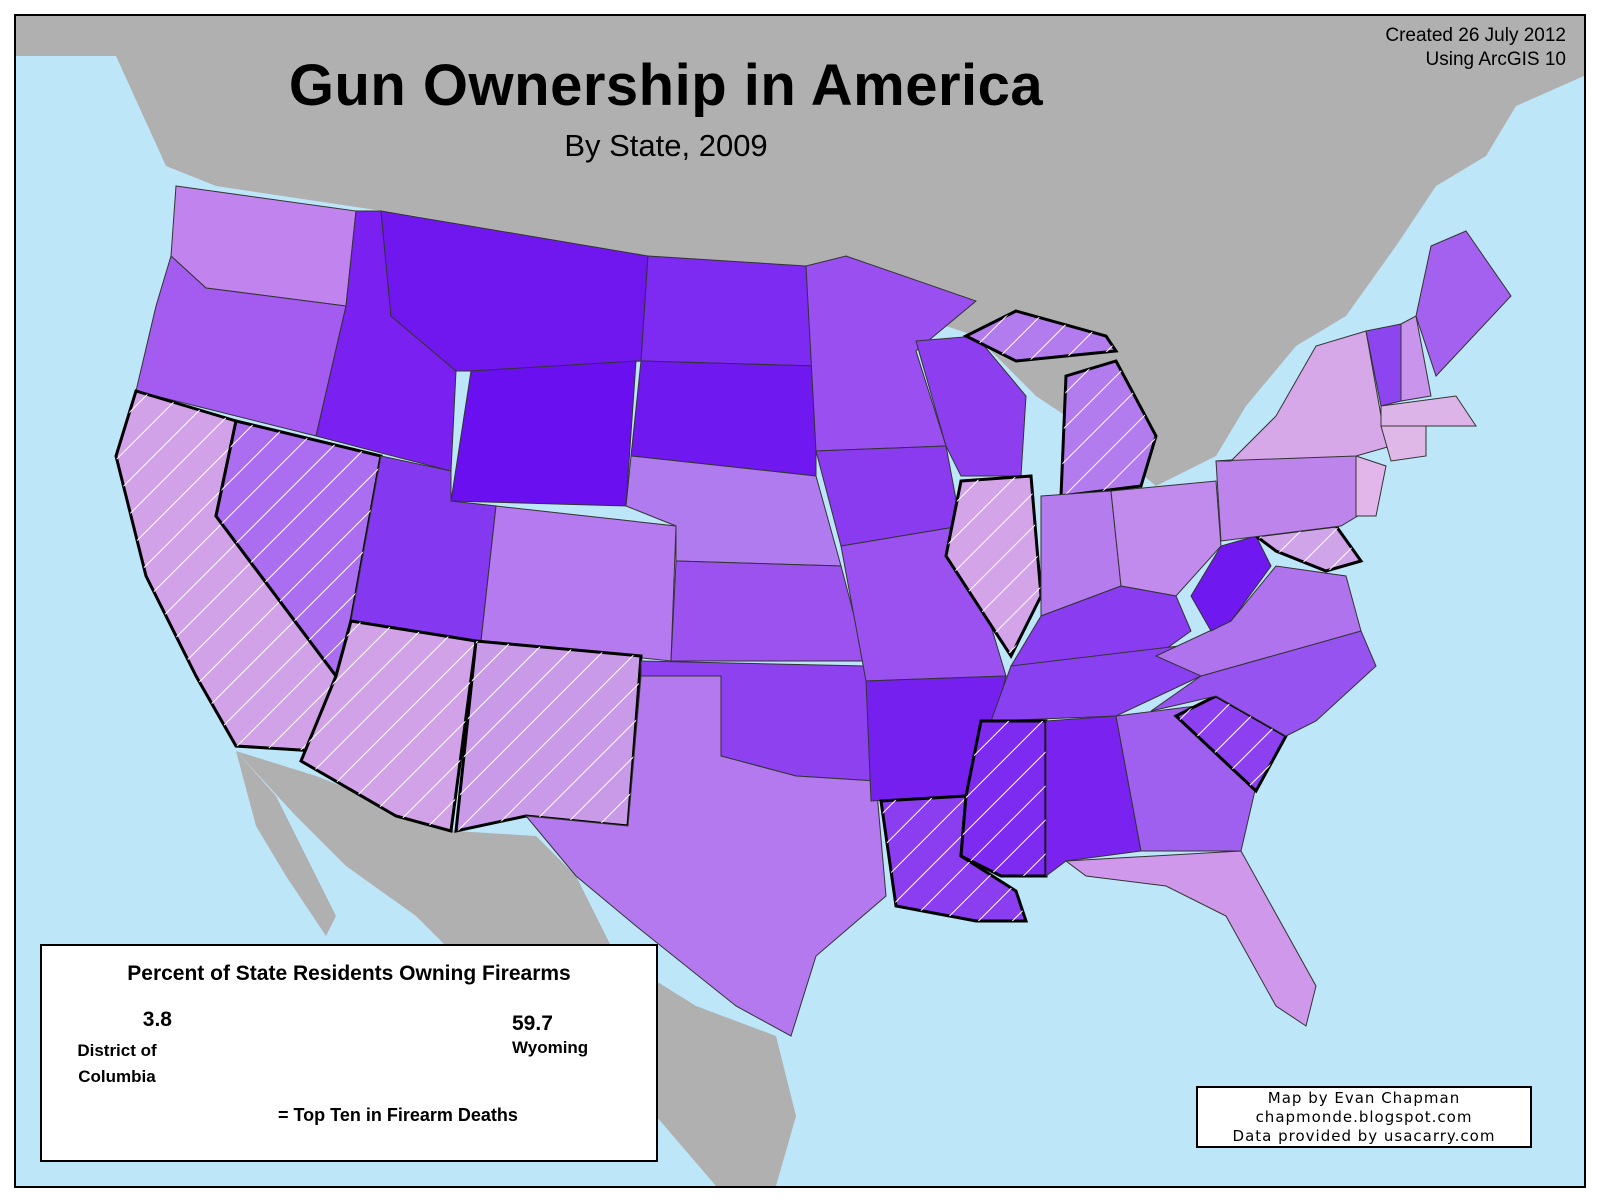  I want to click on credit-block: Created 26 July 2012 Using ArcGIS 10, so click(1475, 48).